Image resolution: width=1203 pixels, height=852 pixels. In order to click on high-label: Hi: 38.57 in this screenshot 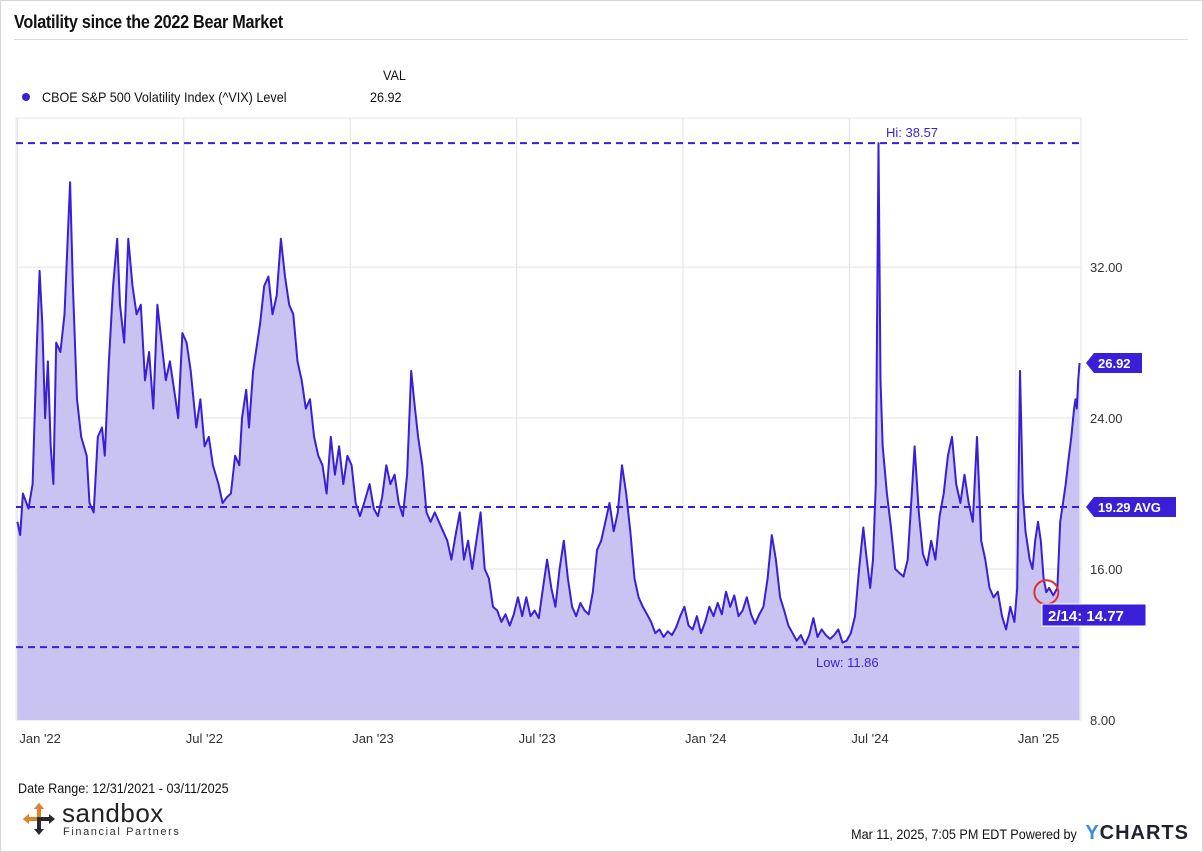, I will do `click(912, 132)`.